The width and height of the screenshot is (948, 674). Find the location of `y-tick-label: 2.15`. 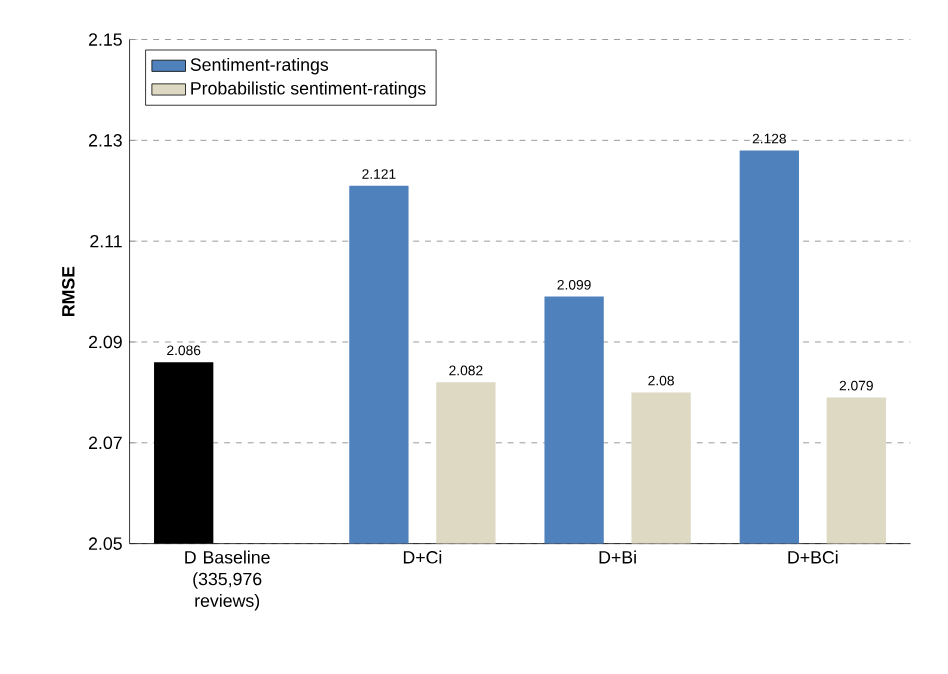

y-tick-label: 2.15 is located at coordinates (105, 39).